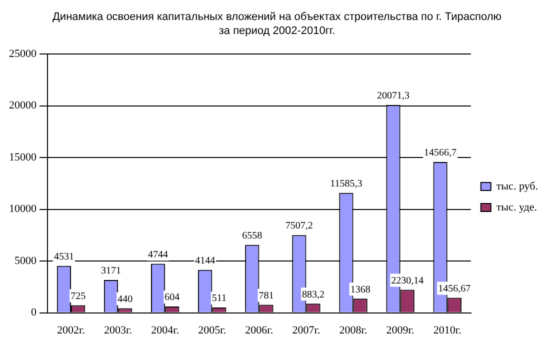 The image size is (554, 344). Describe the element at coordinates (407, 280) in the screenshot. I see `data-label: 2230,14` at that location.